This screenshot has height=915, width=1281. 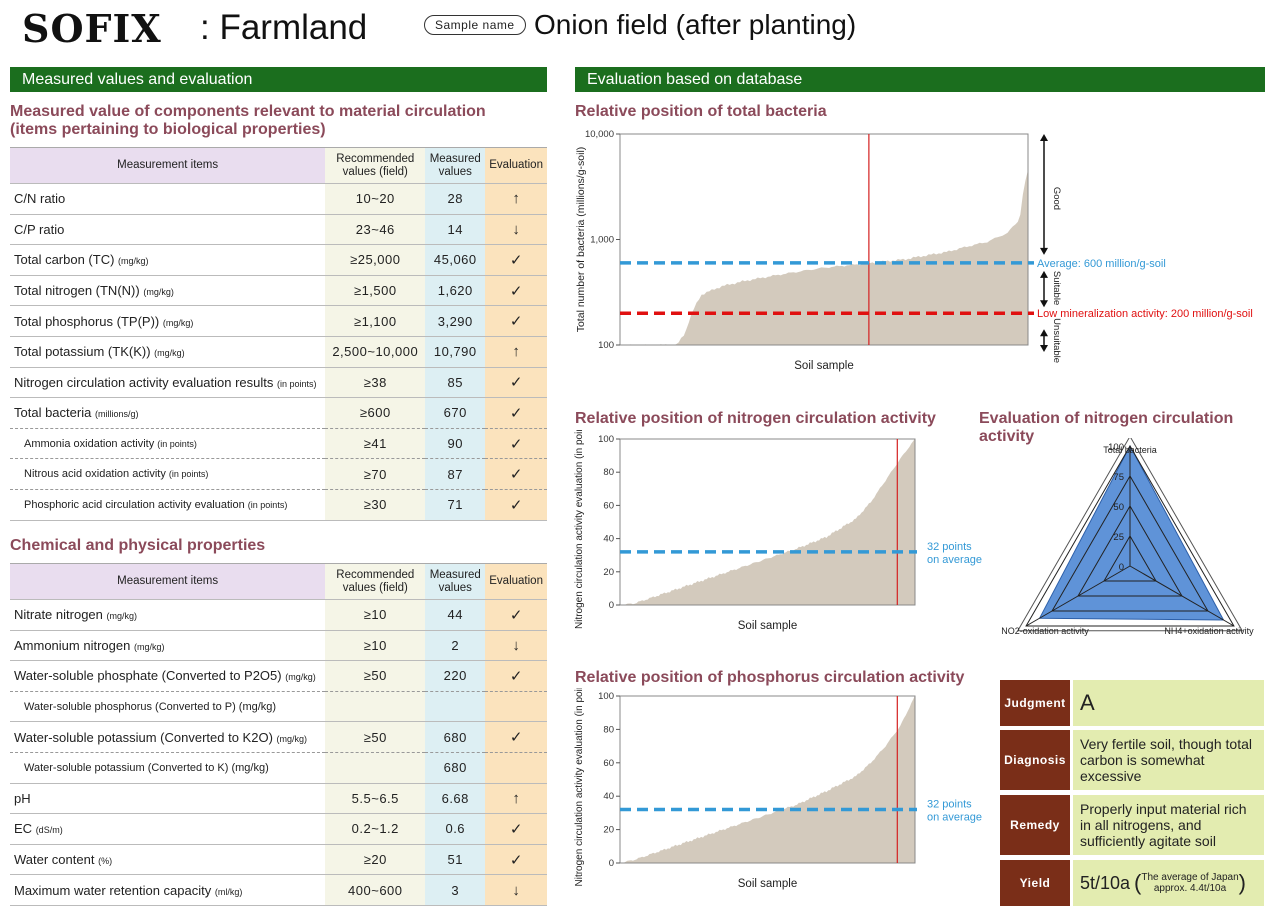 What do you see at coordinates (455, 230) in the screenshot?
I see `measured-value: 14` at bounding box center [455, 230].